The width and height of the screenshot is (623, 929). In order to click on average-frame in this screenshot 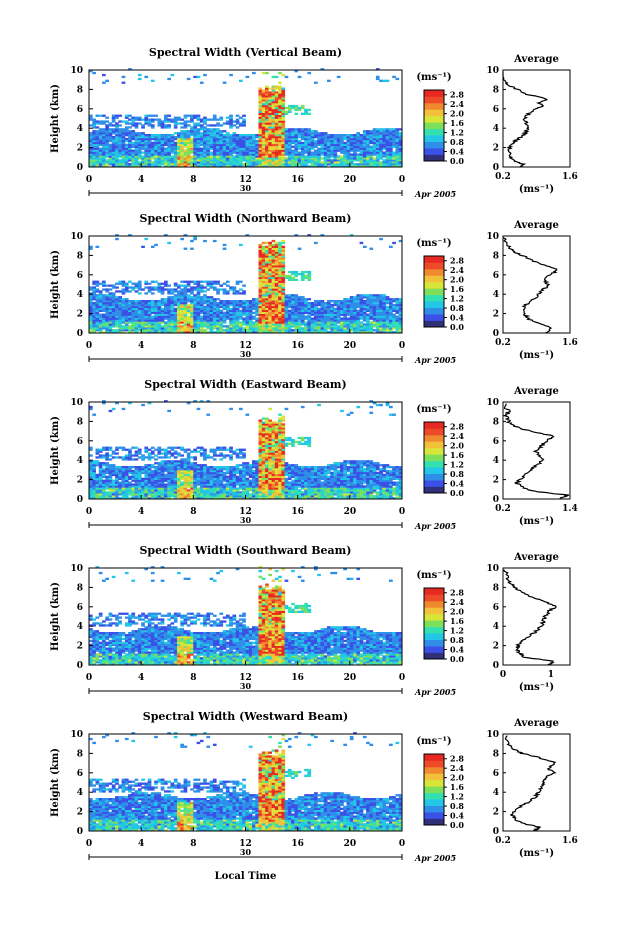, I will do `click(536, 450)`.